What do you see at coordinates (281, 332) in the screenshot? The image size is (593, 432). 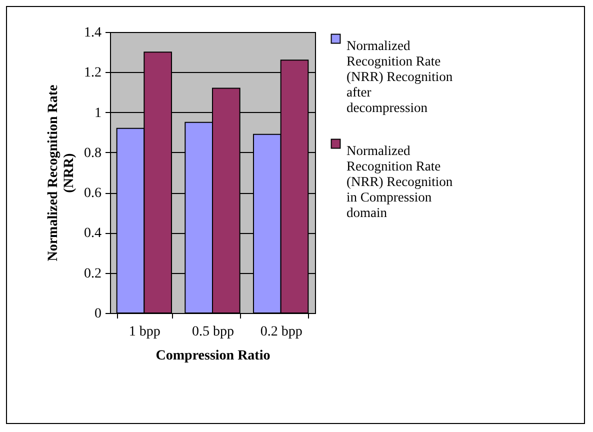 I see `x-tick-label: 0.2 bpp` at bounding box center [281, 332].